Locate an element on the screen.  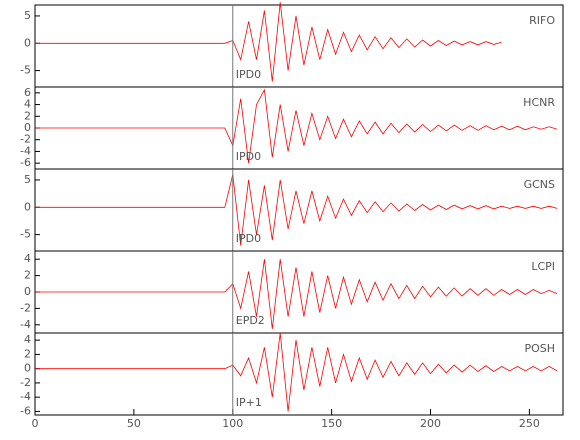
x-tick-label: 100 is located at coordinates (232, 423).